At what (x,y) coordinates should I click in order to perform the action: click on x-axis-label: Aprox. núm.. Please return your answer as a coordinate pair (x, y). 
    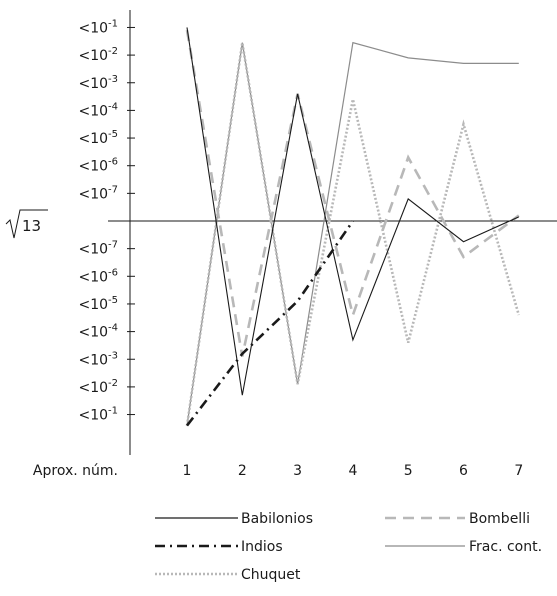
    Looking at the image, I should click on (75, 471).